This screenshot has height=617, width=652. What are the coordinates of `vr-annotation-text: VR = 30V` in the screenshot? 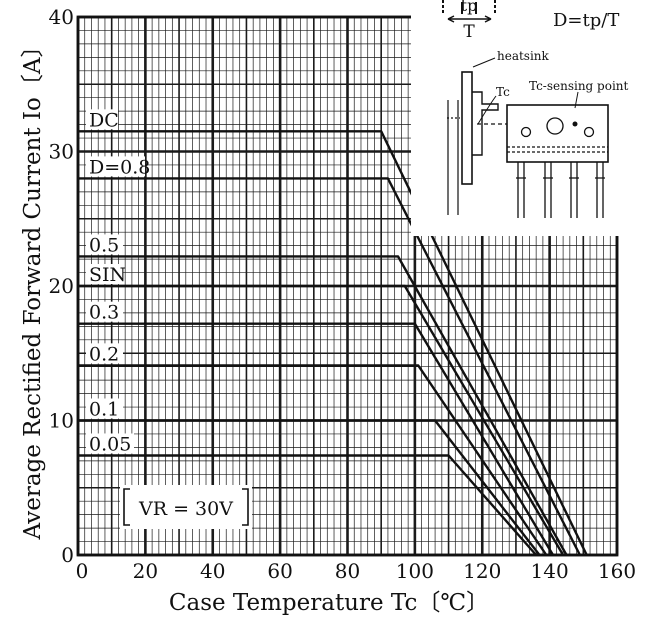 It's located at (185, 509).